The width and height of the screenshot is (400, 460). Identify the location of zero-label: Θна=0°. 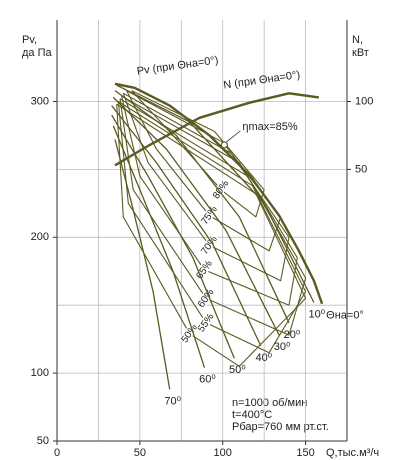
(345, 316).